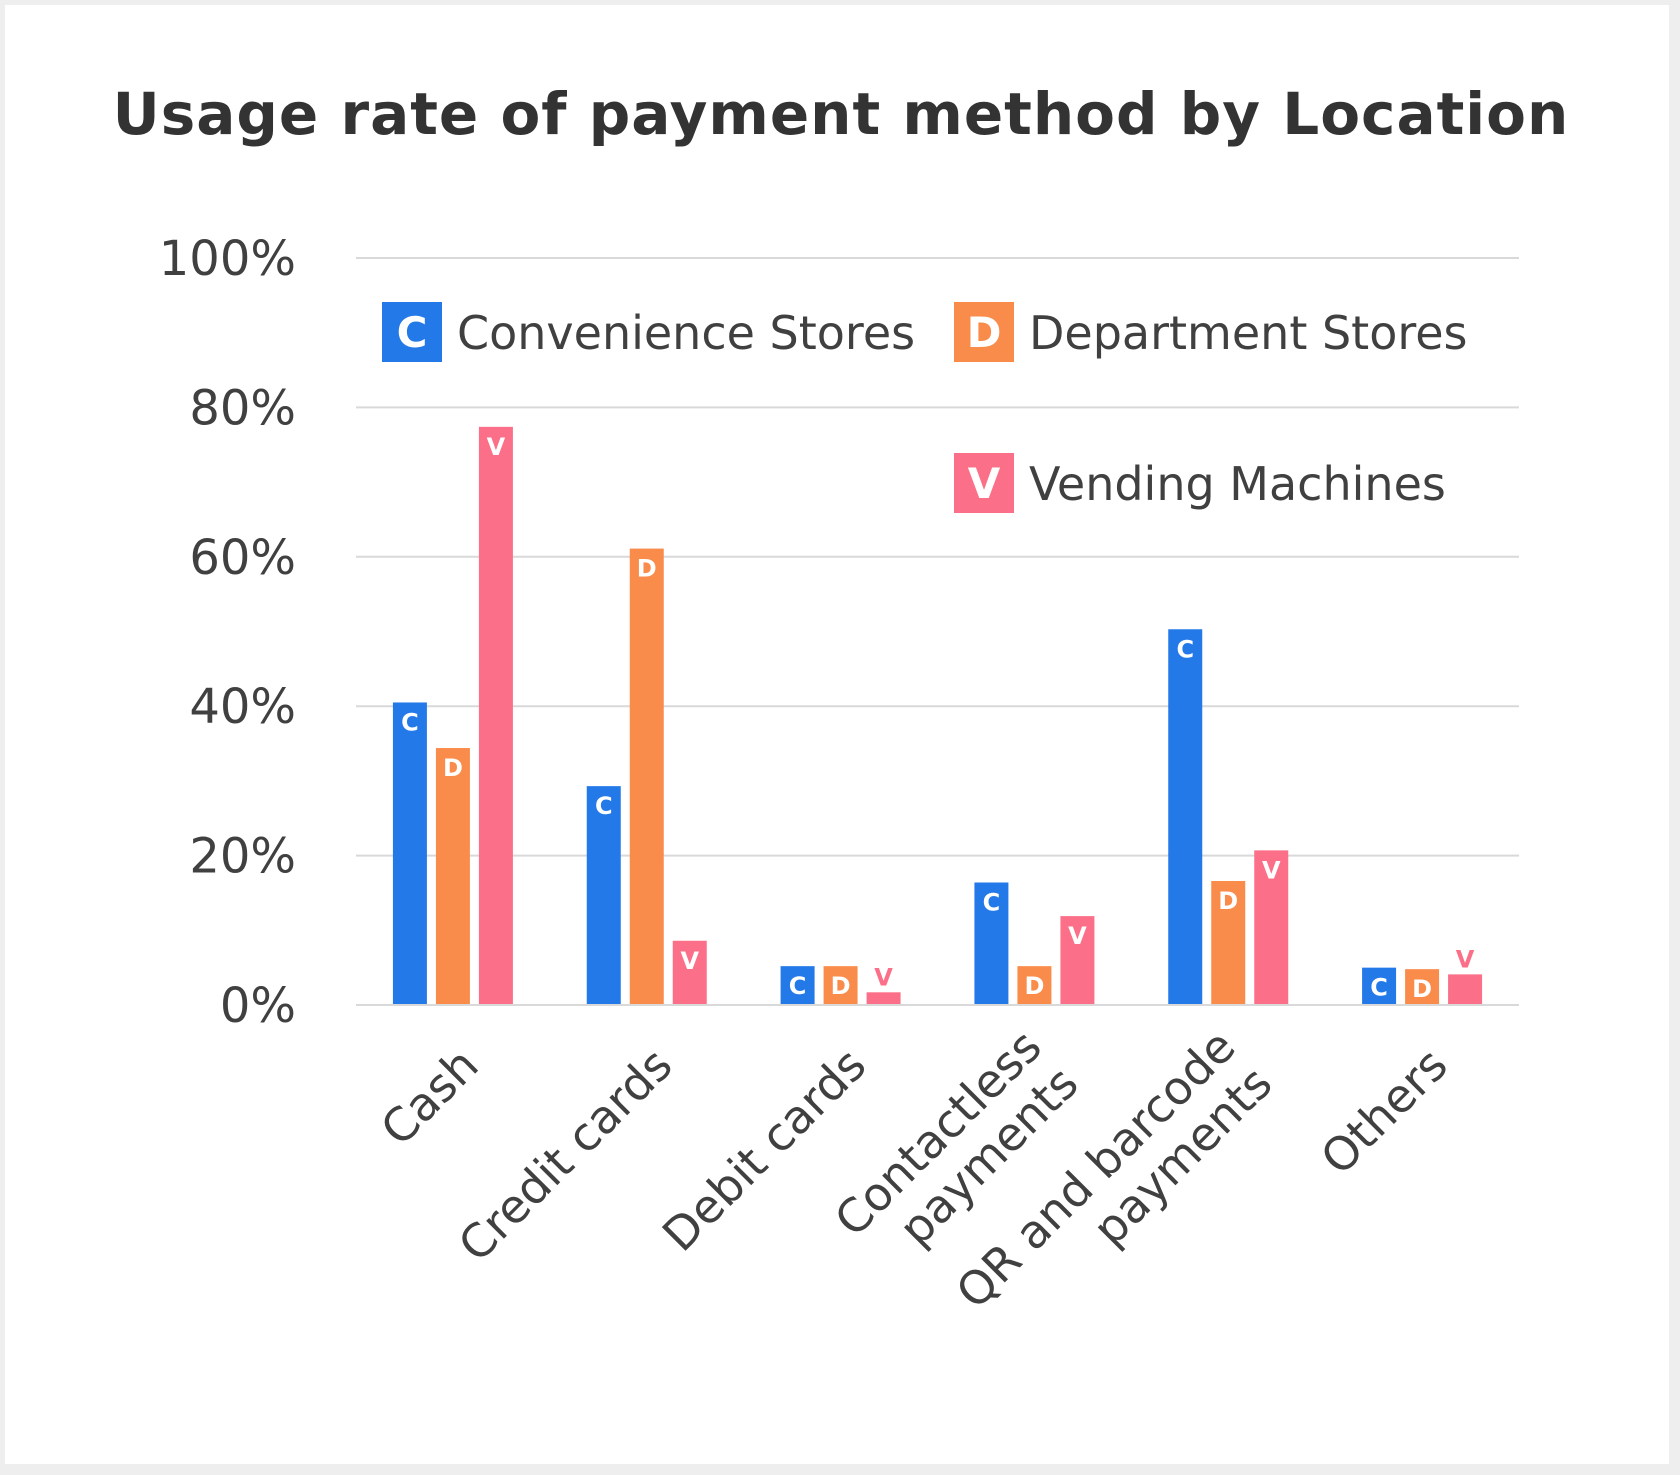  What do you see at coordinates (242, 408) in the screenshot?
I see `y-tick-label: 80%` at bounding box center [242, 408].